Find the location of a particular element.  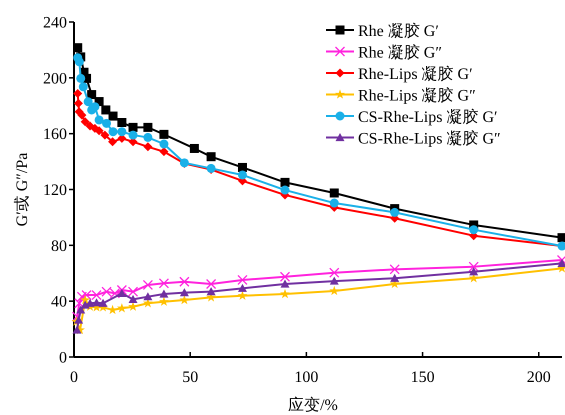

legend-label: Rhe-Lips 凝胶 G′ is located at coordinates (415, 74).